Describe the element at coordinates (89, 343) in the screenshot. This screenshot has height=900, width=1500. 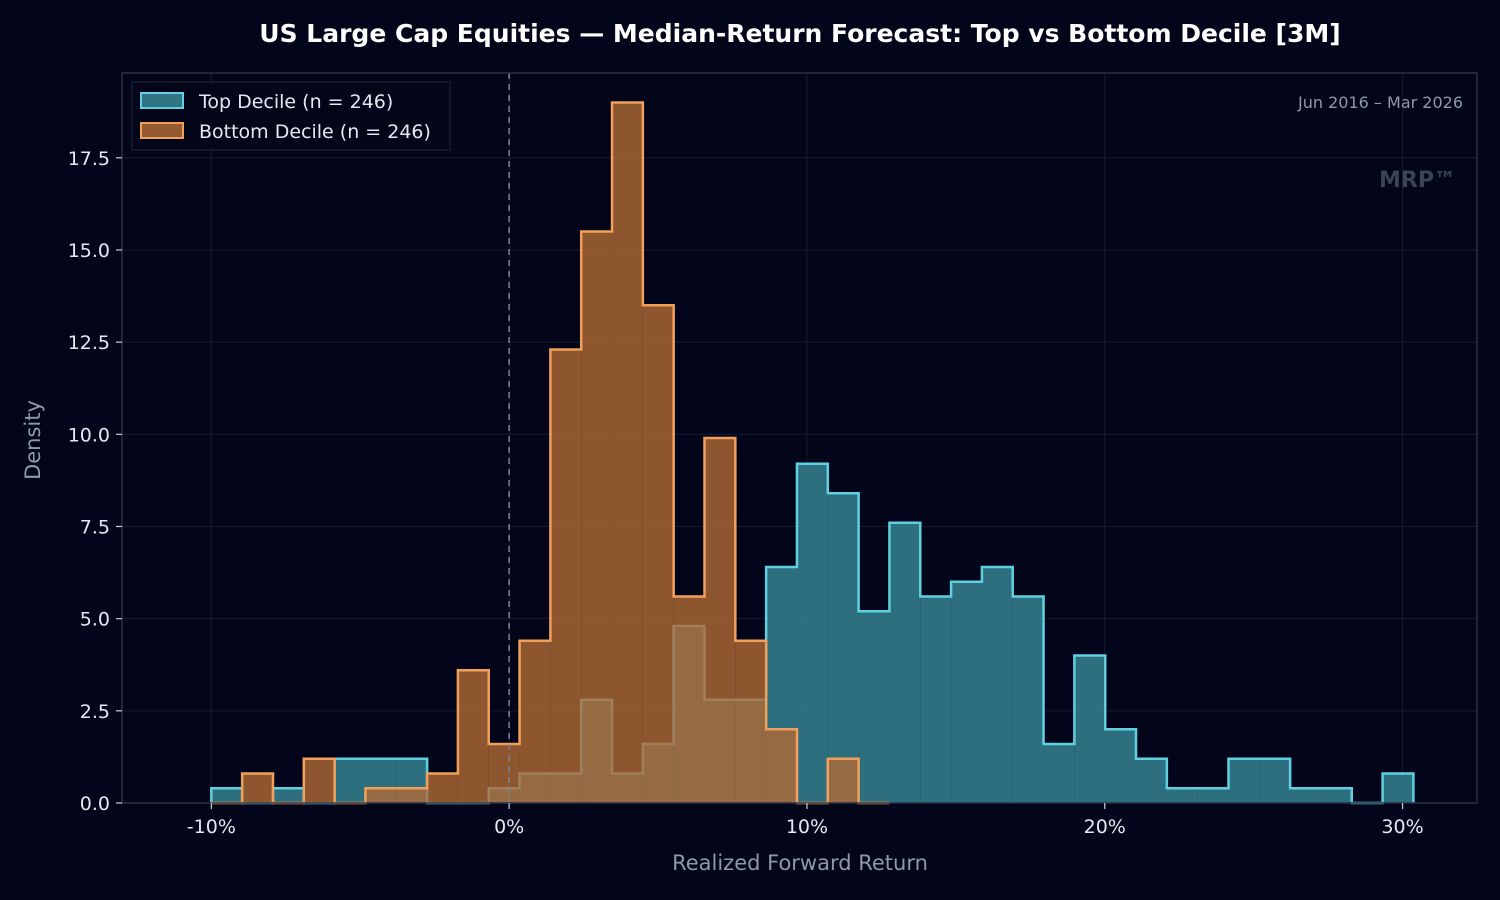
I see `y-tick-label: 12.5` at that location.